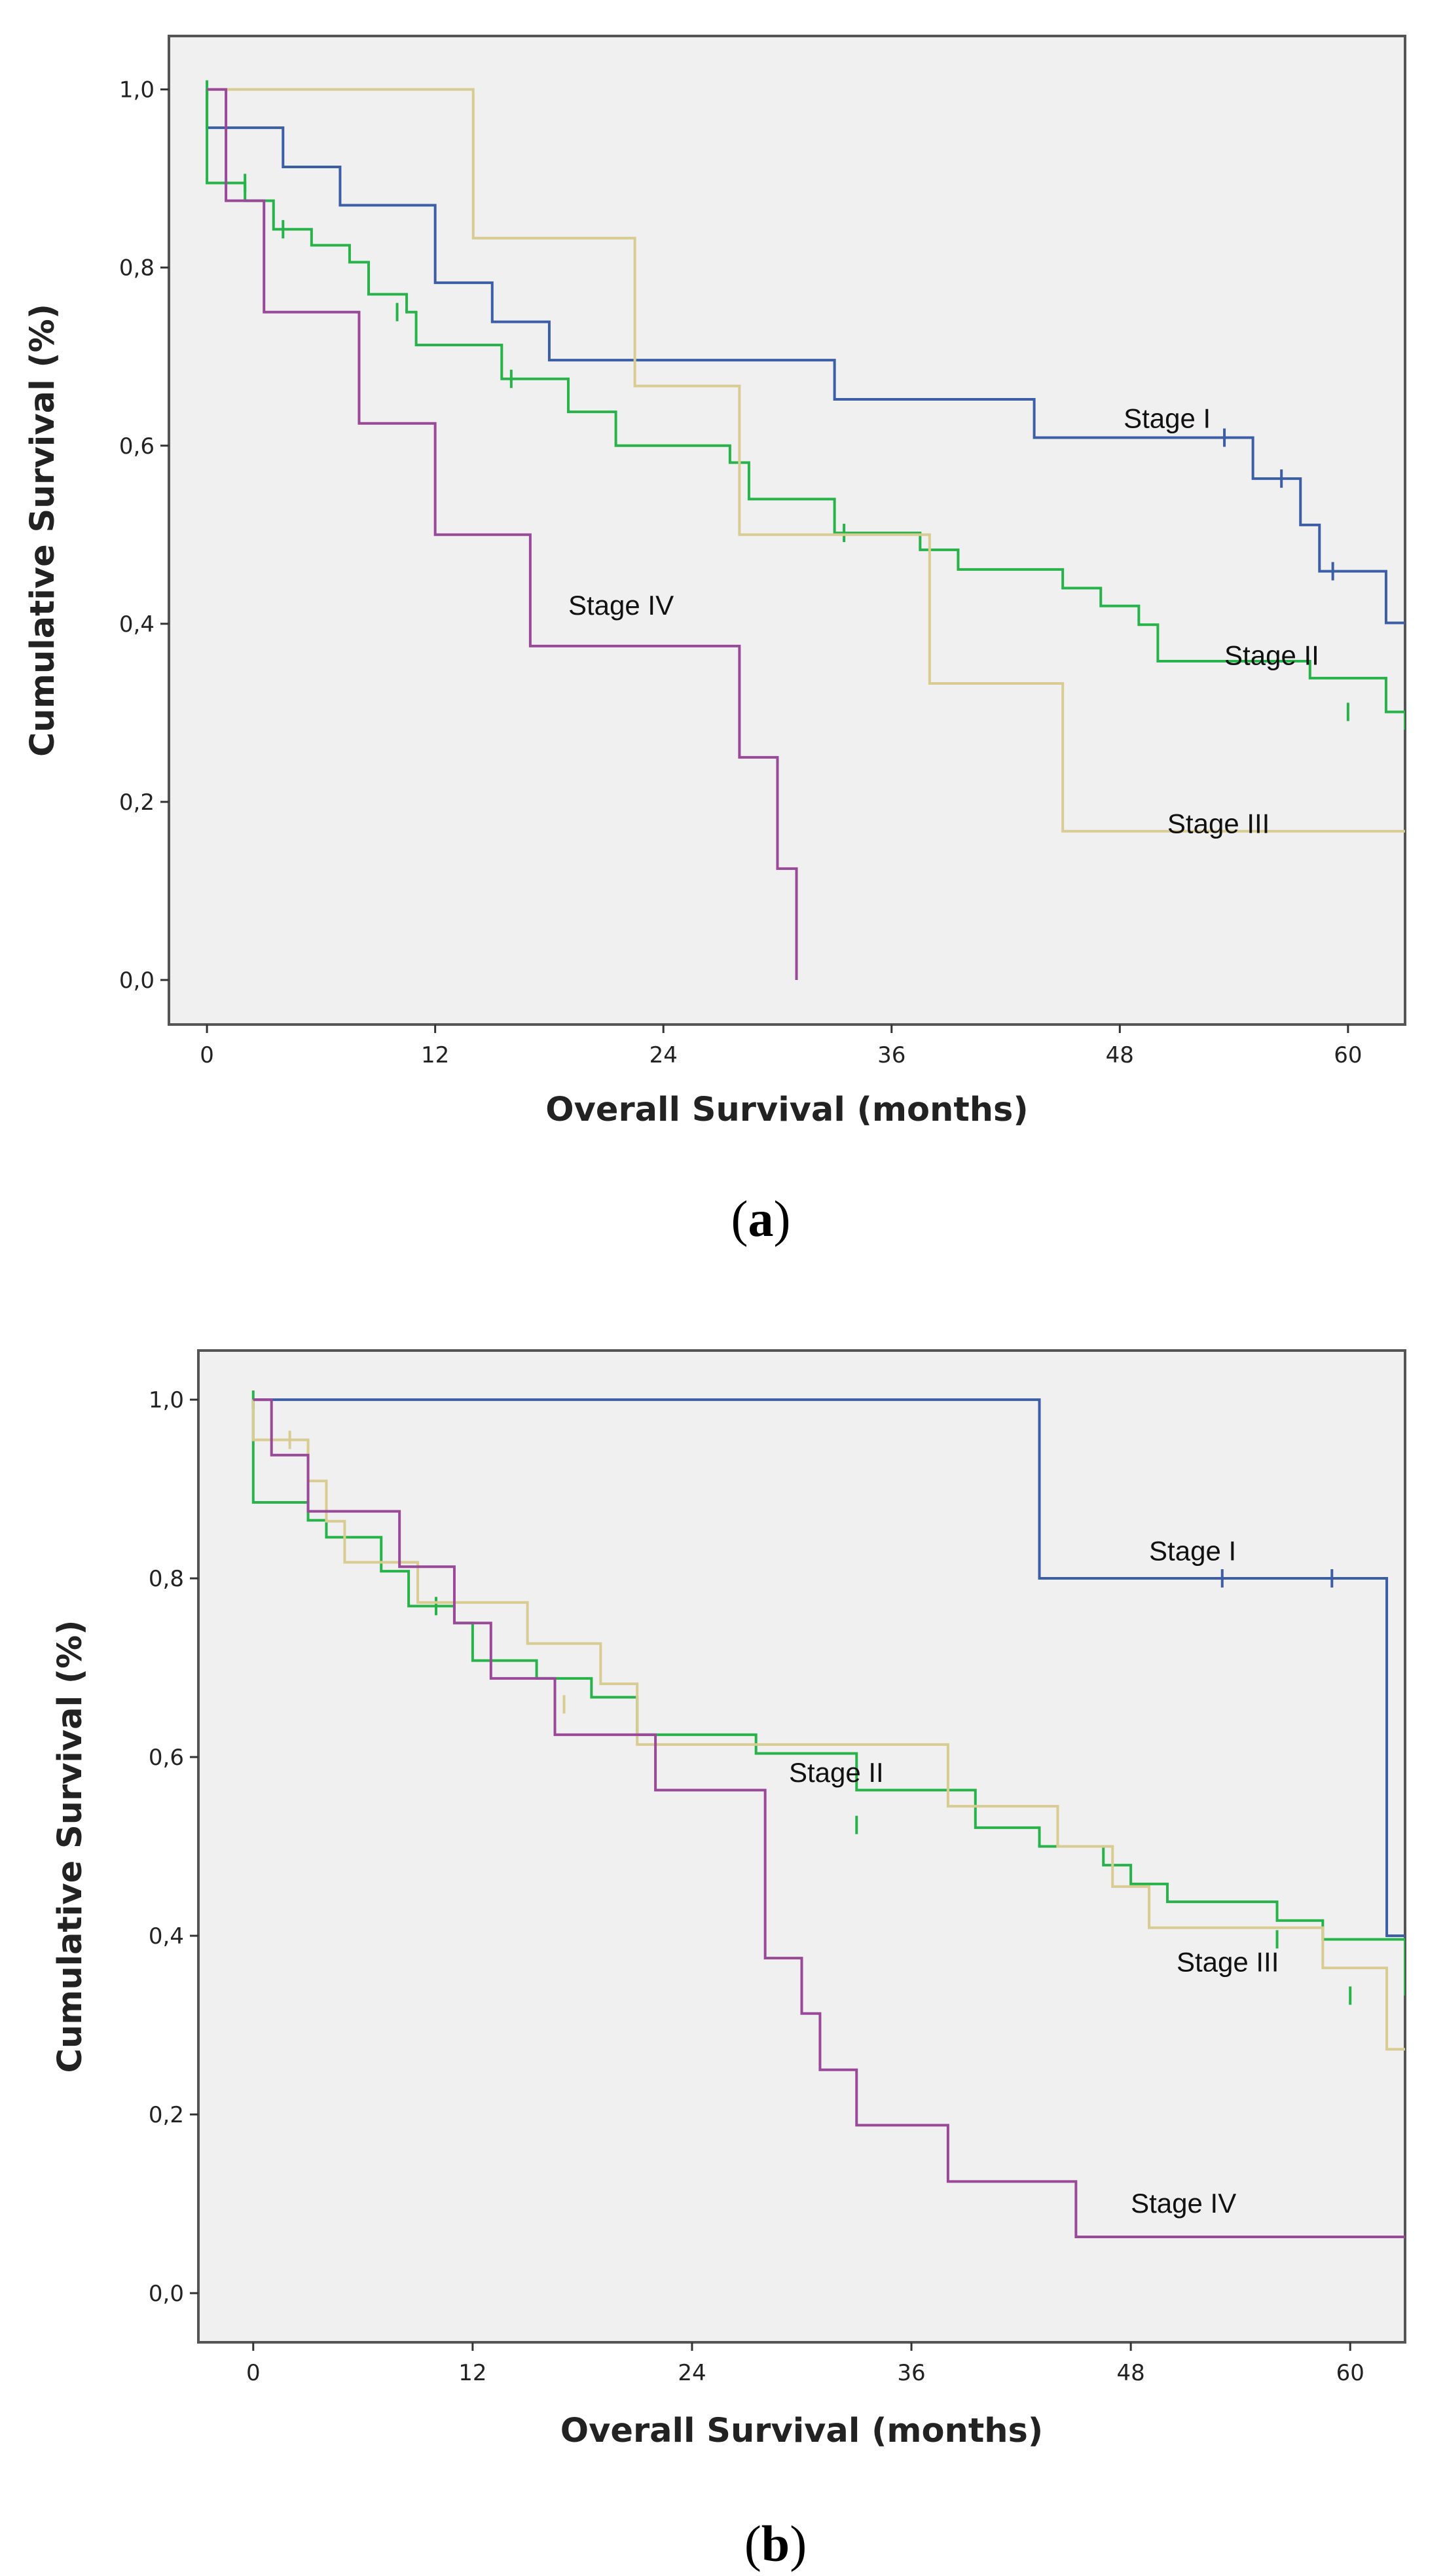 The image size is (1445, 2576). Describe the element at coordinates (435, 1055) in the screenshot. I see `panel-a-xtick-label: 12` at that location.